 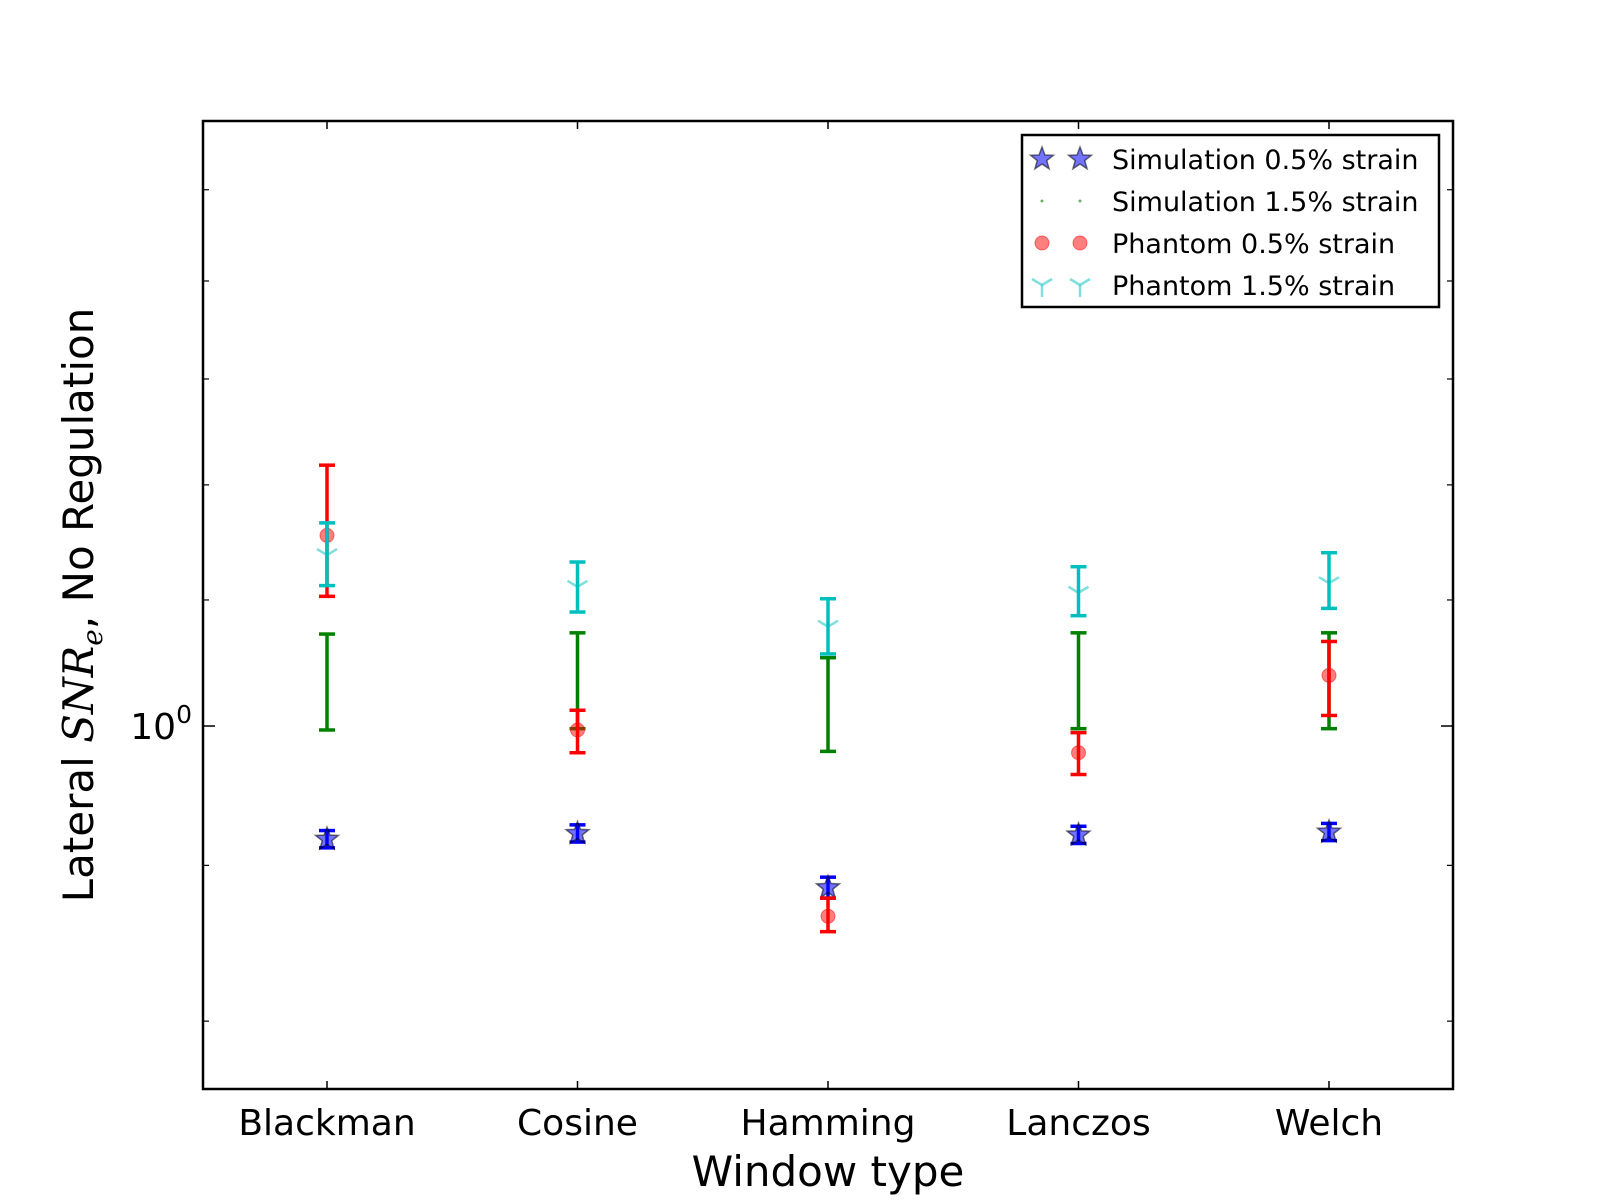 What do you see at coordinates (1329, 1123) in the screenshot?
I see `x-tick-label: Welch` at bounding box center [1329, 1123].